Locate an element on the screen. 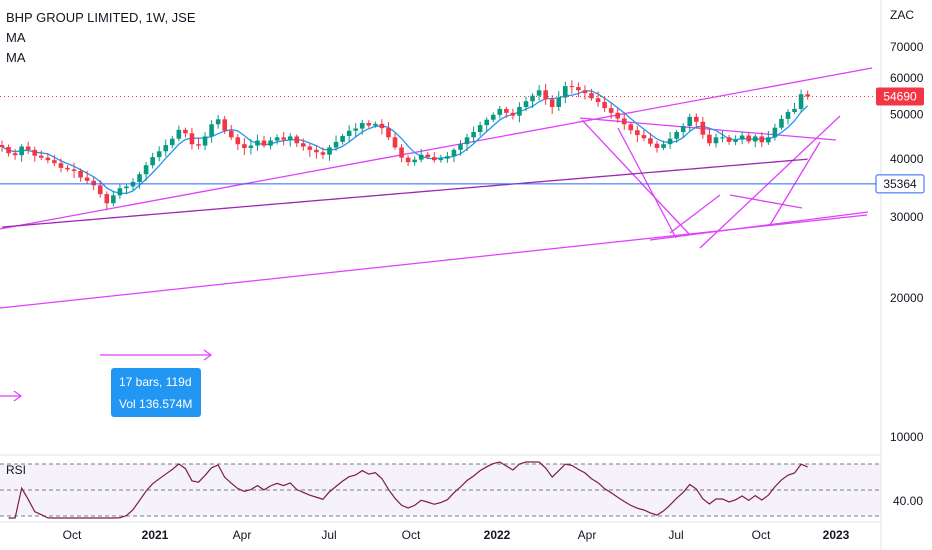 The width and height of the screenshot is (932, 550). y-tick-label: 70000 is located at coordinates (907, 47).